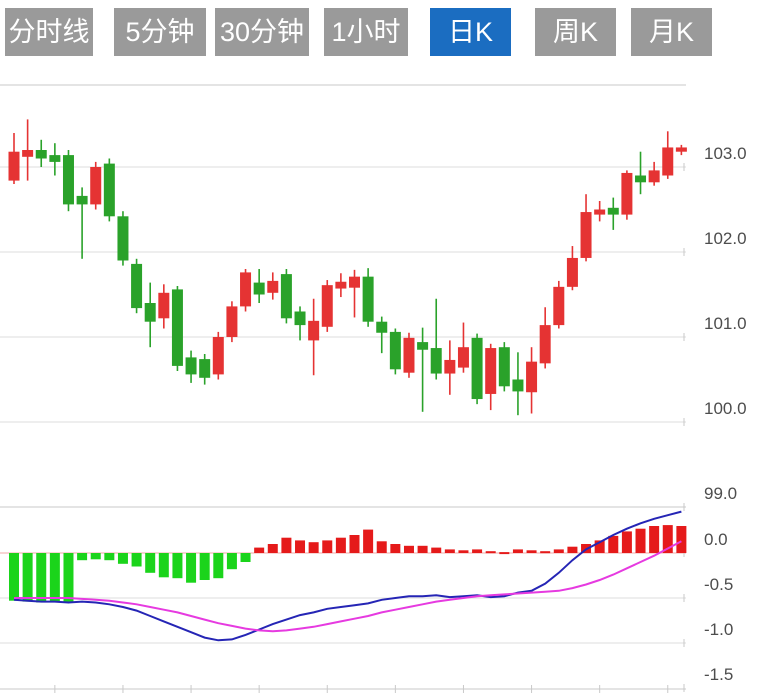 The image size is (762, 694). What do you see at coordinates (262, 32) in the screenshot?
I see `tab-30min: 30分钟` at bounding box center [262, 32].